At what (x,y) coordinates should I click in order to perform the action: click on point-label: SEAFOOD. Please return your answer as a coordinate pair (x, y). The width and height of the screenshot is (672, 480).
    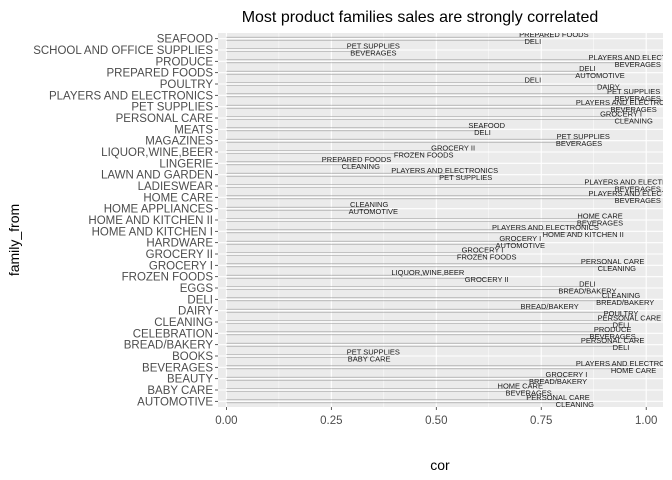
    Looking at the image, I should click on (486, 125).